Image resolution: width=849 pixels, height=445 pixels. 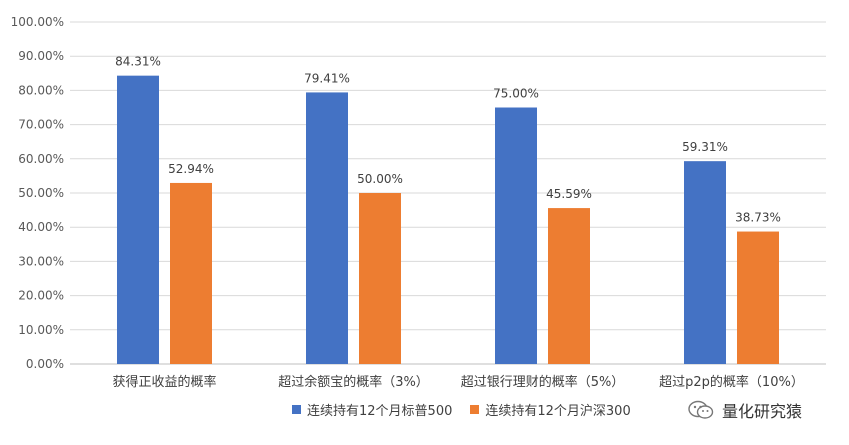 I want to click on data-label: 75.00%, so click(x=516, y=94).